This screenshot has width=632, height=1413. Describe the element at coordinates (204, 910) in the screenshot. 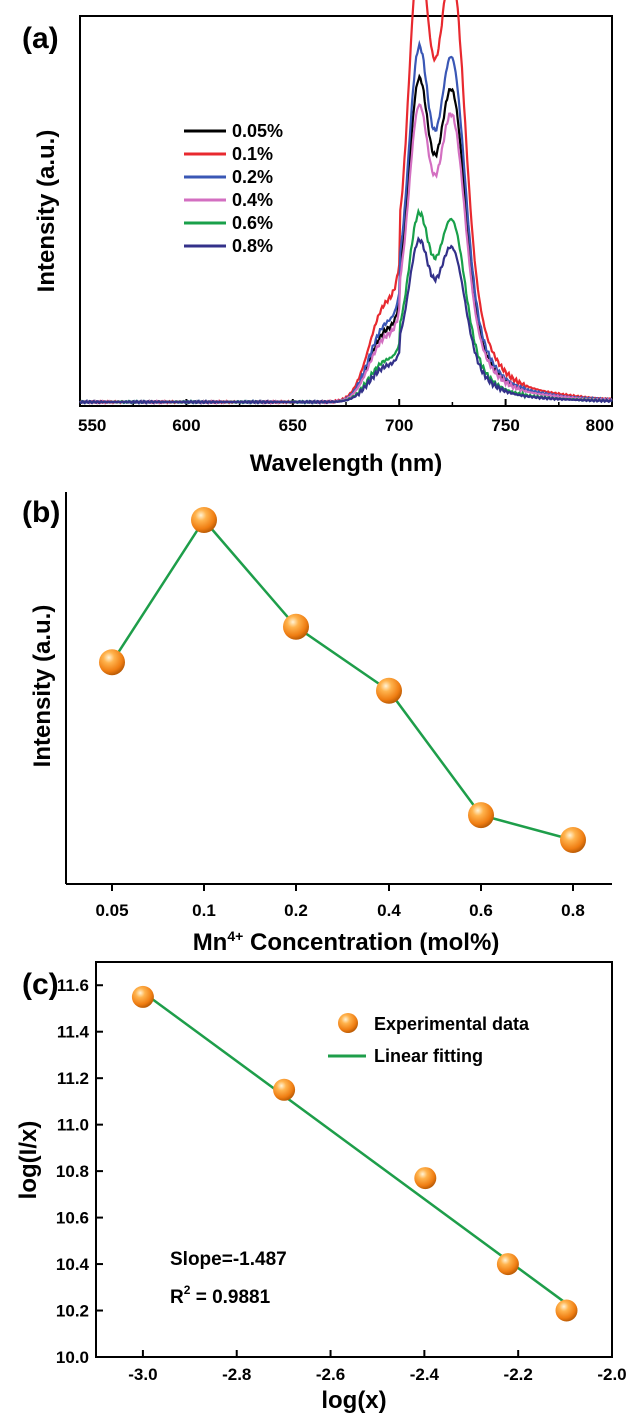

I see `panel-b-x-tick-label: 0.1` at that location.